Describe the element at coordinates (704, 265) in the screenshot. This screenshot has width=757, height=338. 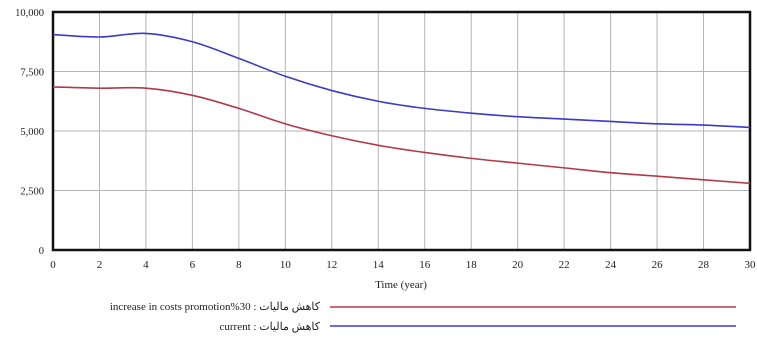
I see `x-tick-label: 28` at that location.